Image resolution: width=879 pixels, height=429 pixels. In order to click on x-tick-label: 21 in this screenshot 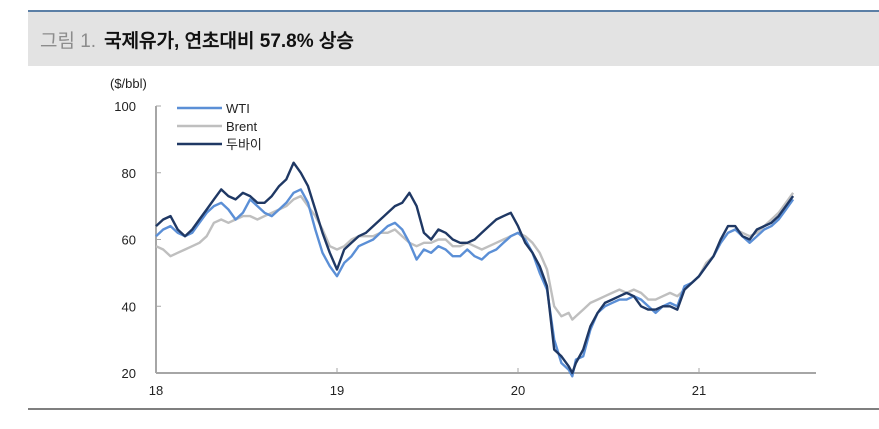, I will do `click(699, 390)`.